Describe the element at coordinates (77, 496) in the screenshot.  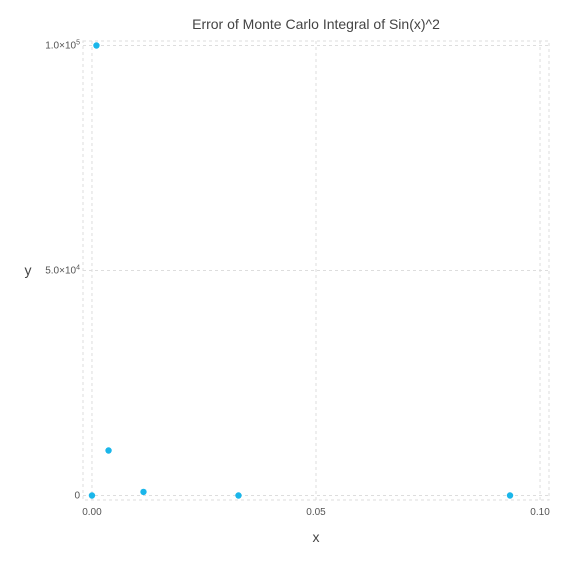
I see `y-tick-label: 0` at that location.